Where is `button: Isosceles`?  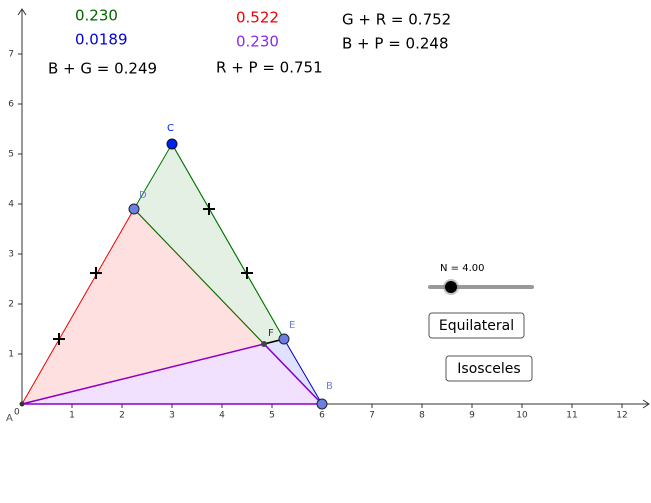
button: Isosceles is located at coordinates (489, 368).